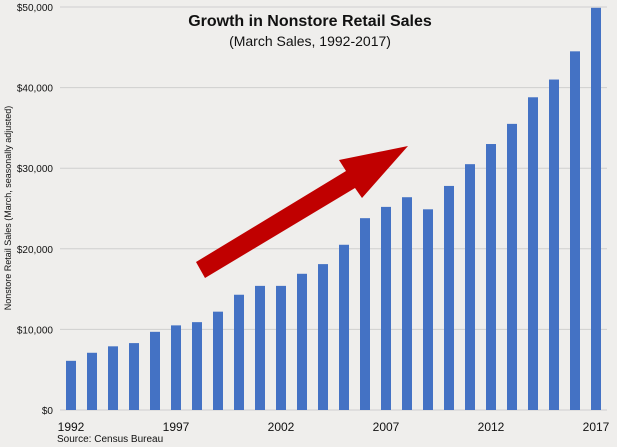 The width and height of the screenshot is (617, 447). Describe the element at coordinates (310, 41) in the screenshot. I see `chart-subtitle: (March Sales, 1992-2017)` at that location.